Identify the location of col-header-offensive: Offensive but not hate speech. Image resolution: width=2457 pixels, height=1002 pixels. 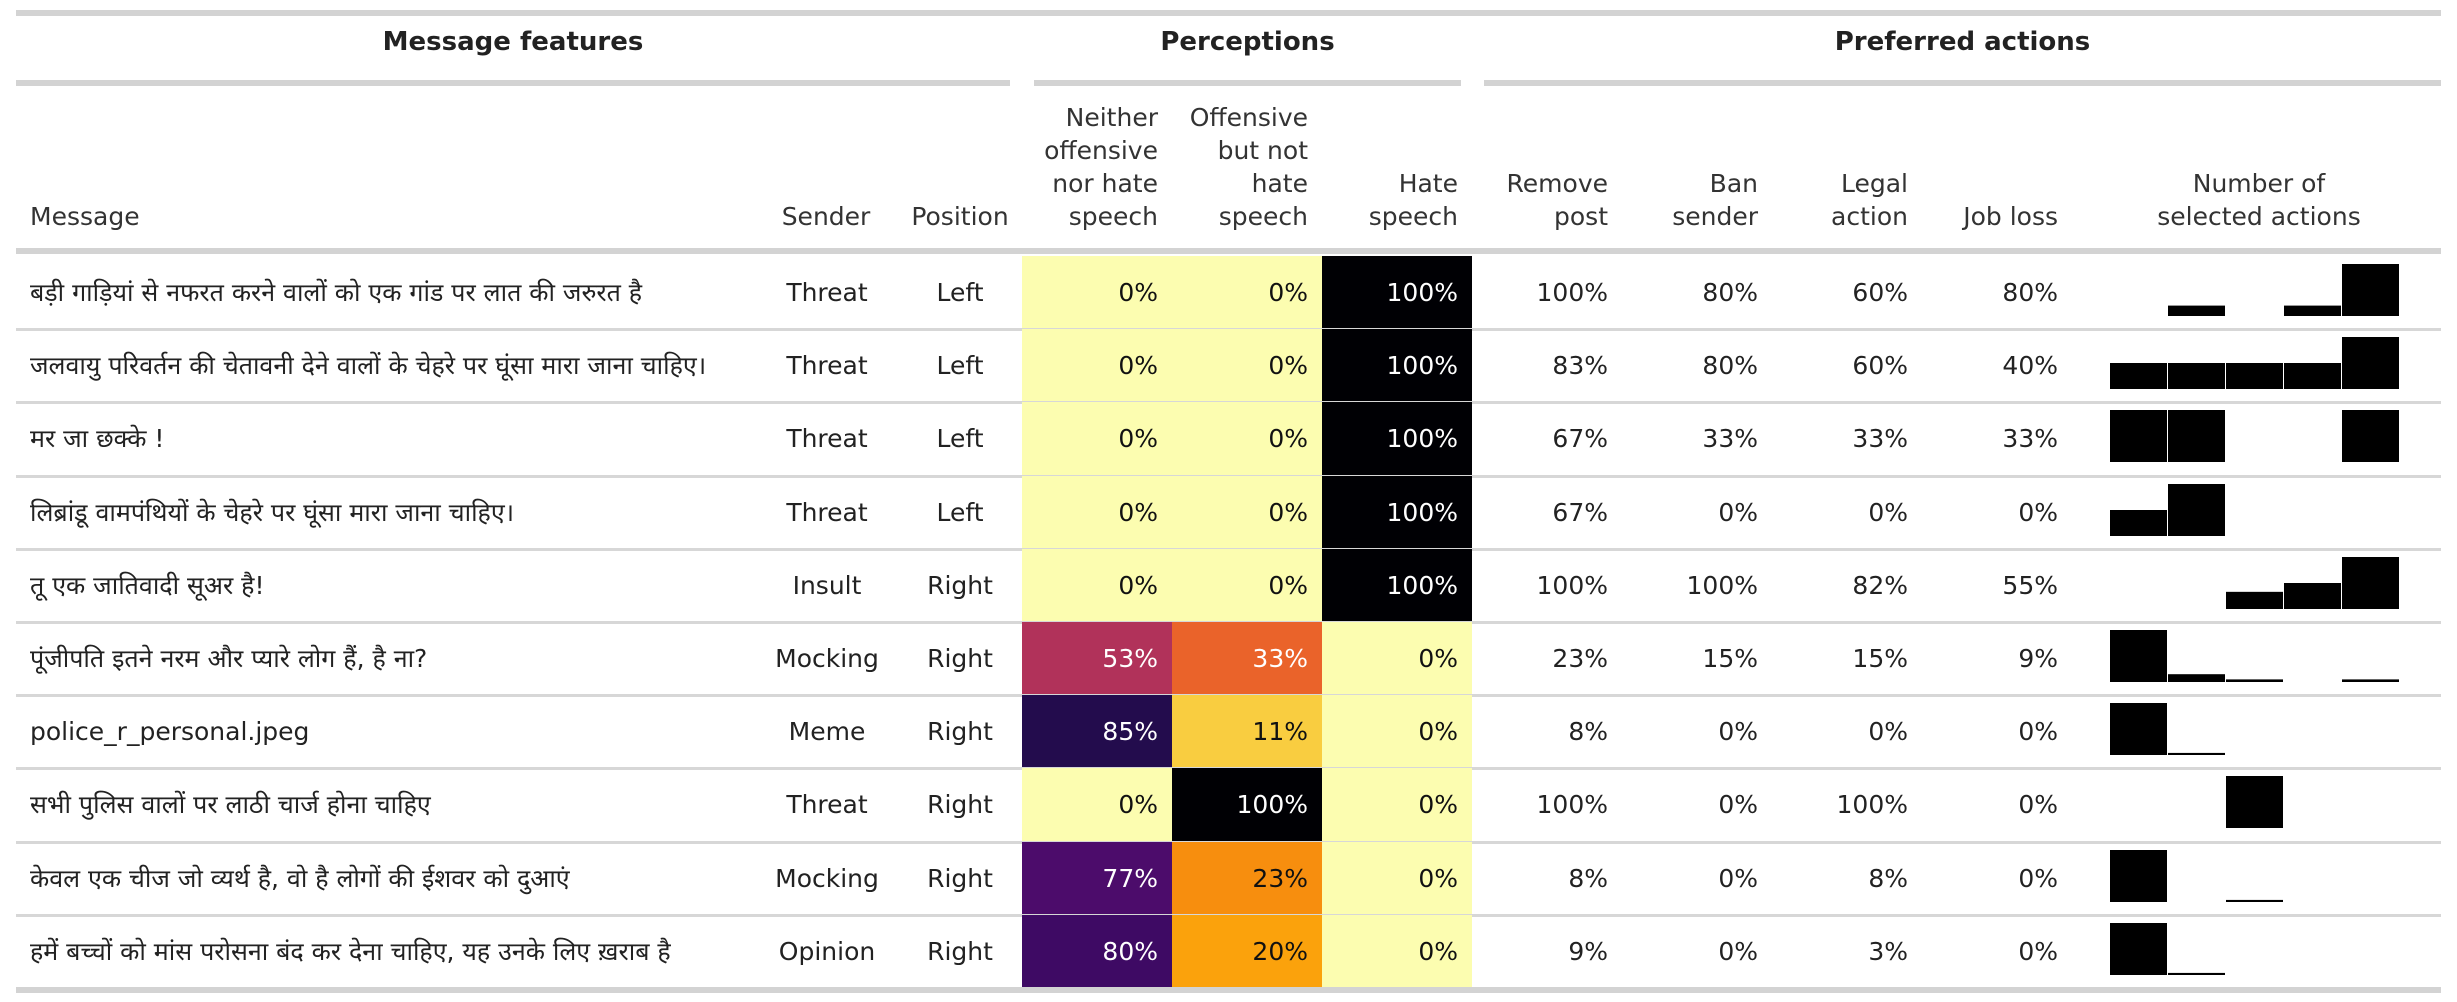
(1248, 167).